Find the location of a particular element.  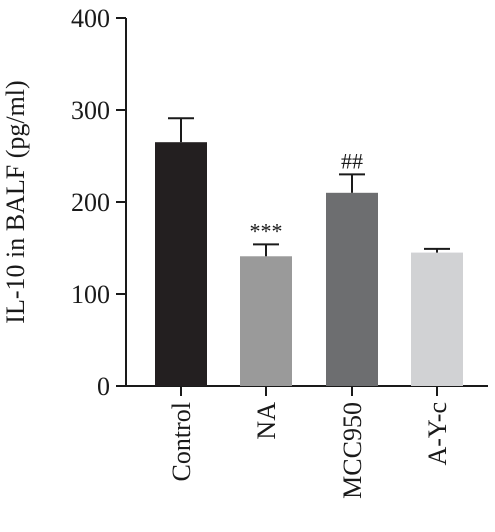

y-tick-label: 400 is located at coordinates (90, 18).